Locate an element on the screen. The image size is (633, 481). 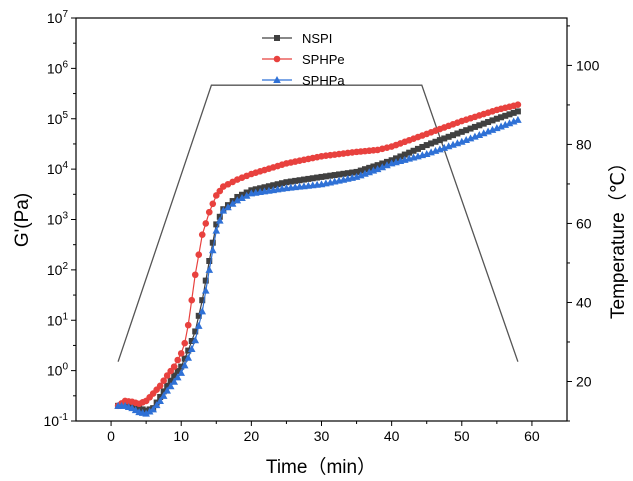
x-tick-label: 30 is located at coordinates (322, 436).